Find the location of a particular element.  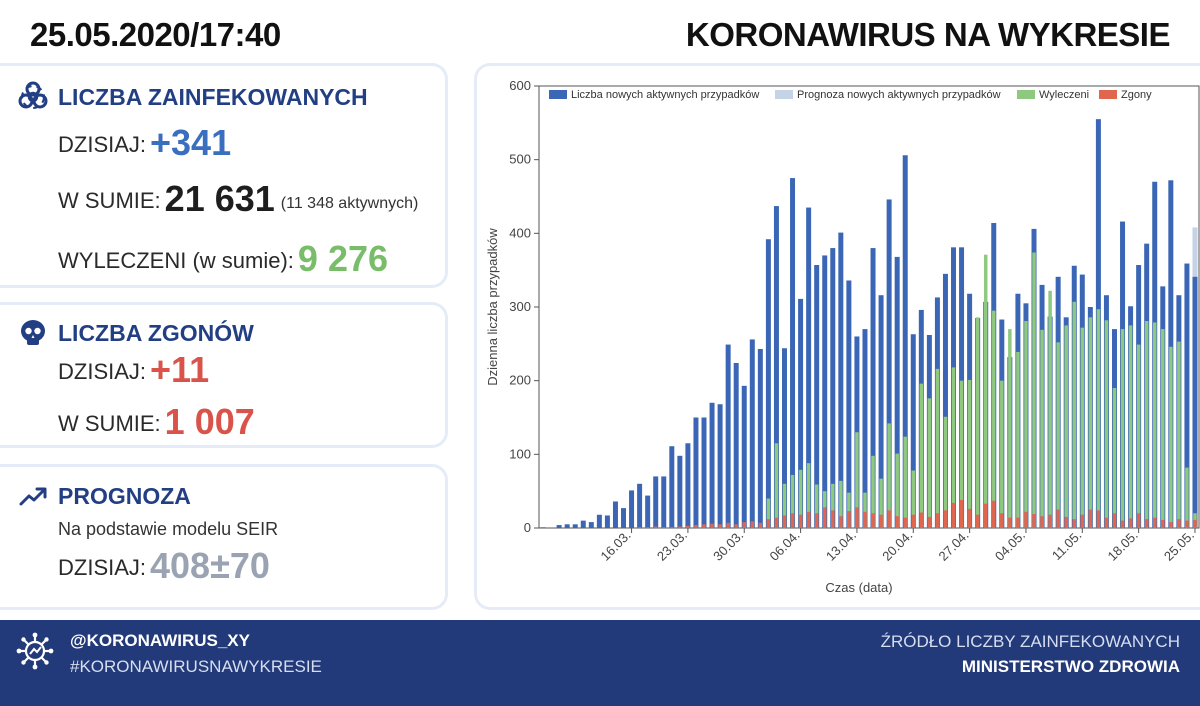

infected-today-value: +341 is located at coordinates (191, 142).